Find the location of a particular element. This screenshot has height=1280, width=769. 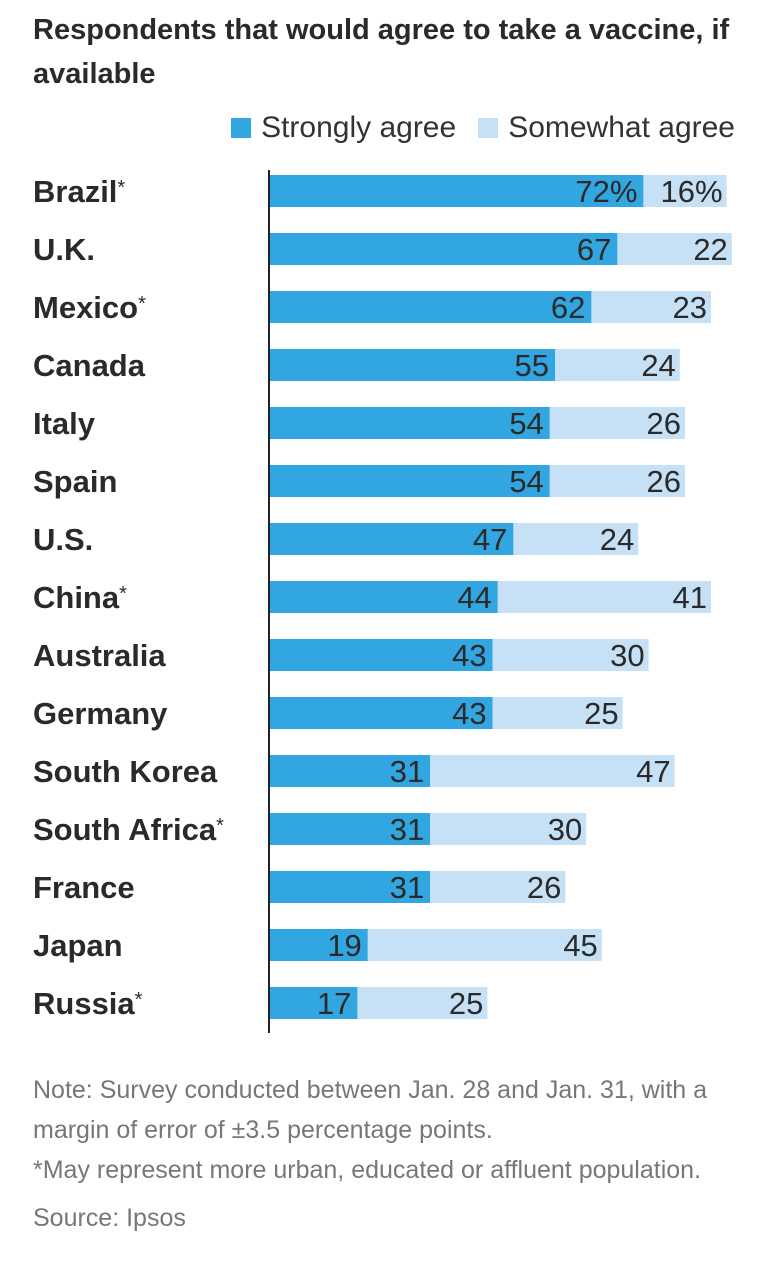

category-label-italy: Italy is located at coordinates (64, 423).